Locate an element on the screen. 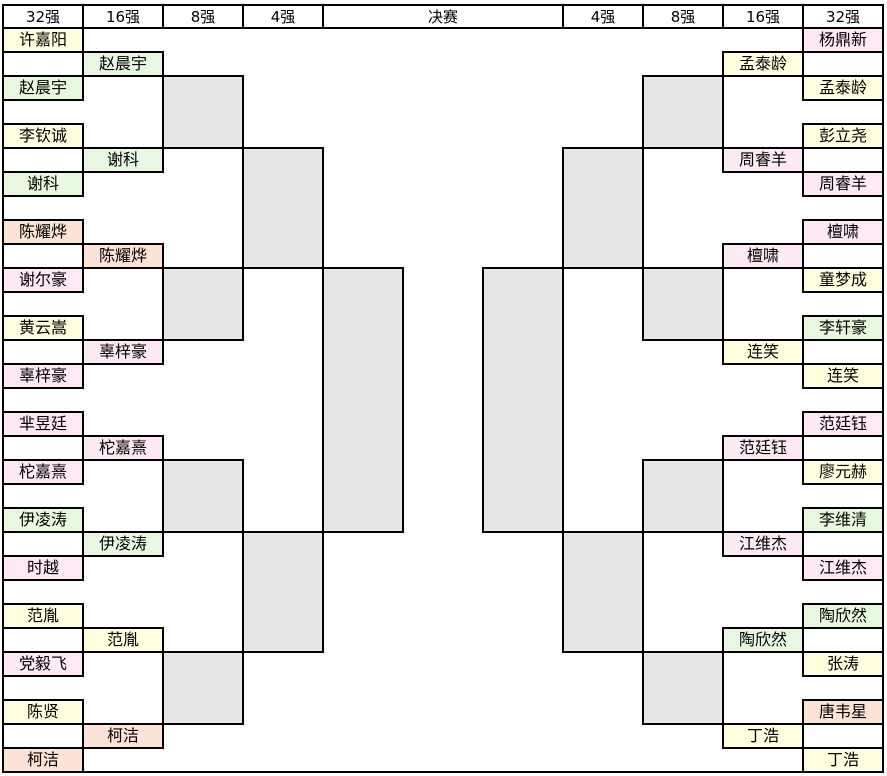 The height and width of the screenshot is (776, 887). header-left-round: 16强 is located at coordinates (123, 16).